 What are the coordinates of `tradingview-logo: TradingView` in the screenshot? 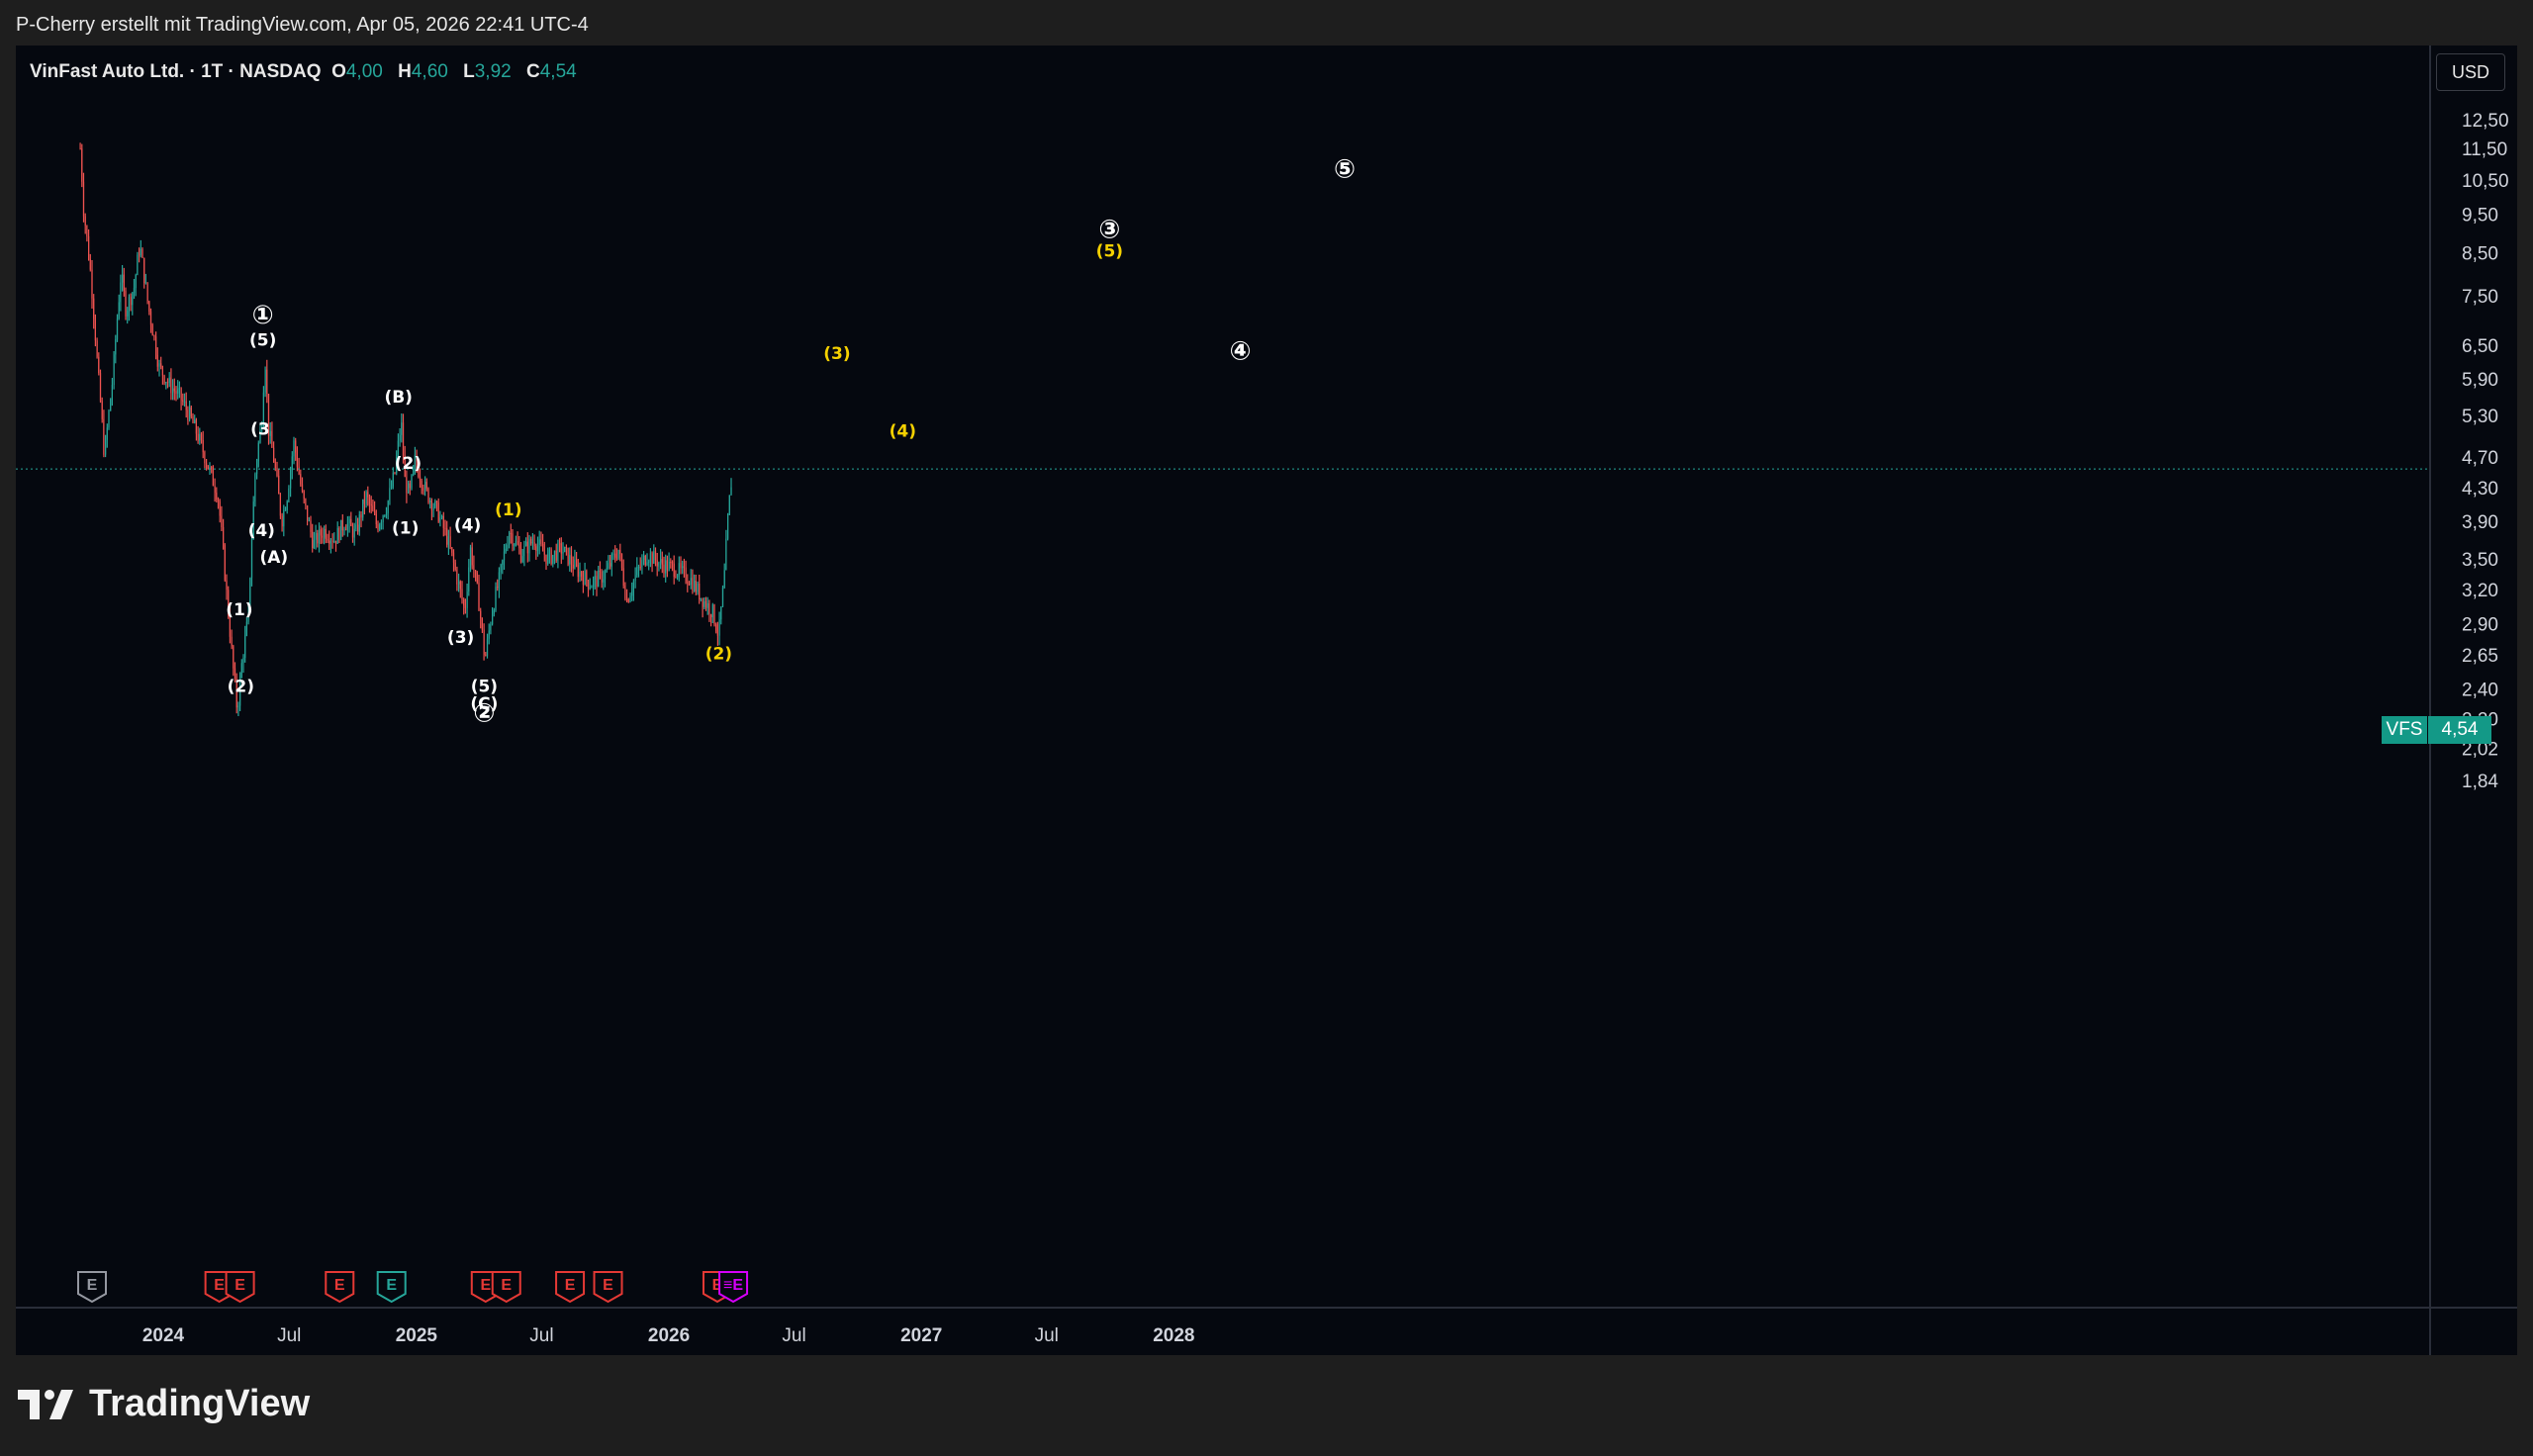 It's located at (164, 1404).